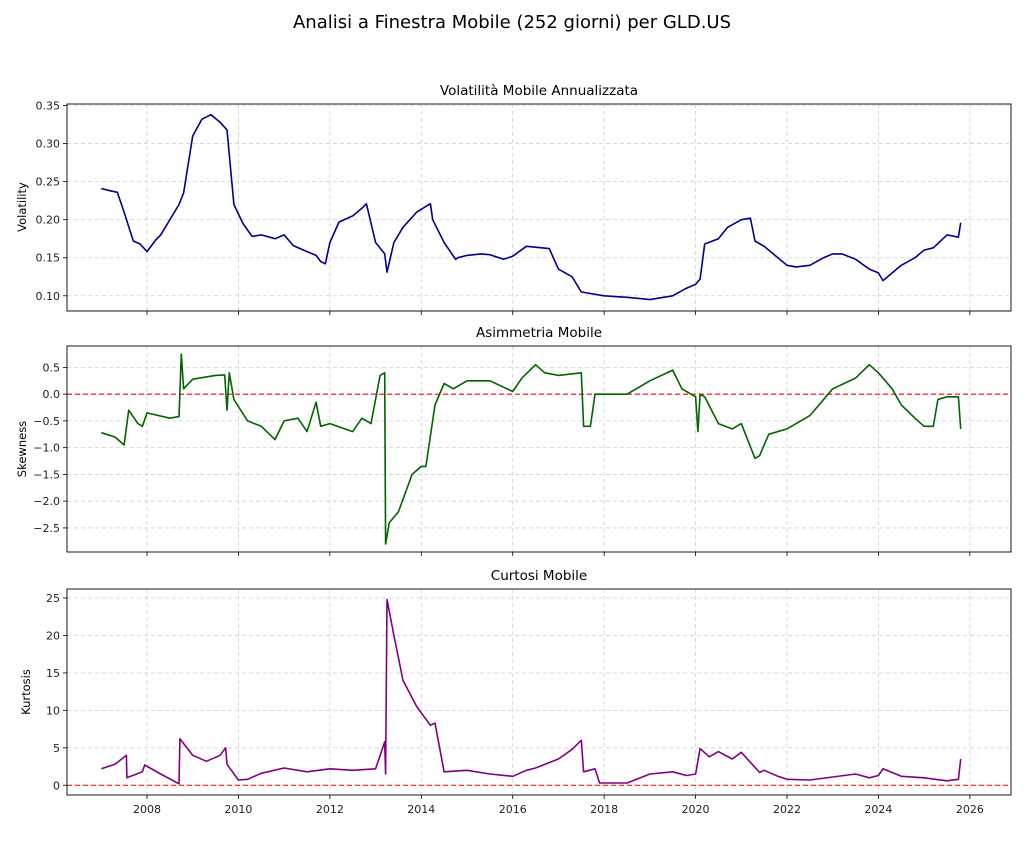 The image size is (1024, 853). I want to click on x-tick-label: 2020, so click(696, 809).